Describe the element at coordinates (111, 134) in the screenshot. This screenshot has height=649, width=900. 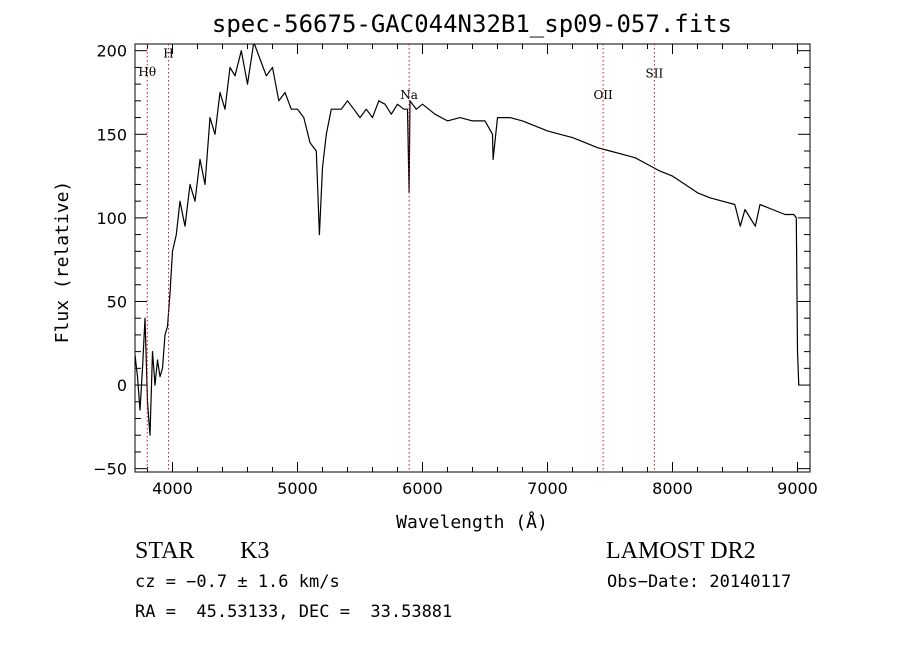
I see `y-tick-label: 150` at that location.